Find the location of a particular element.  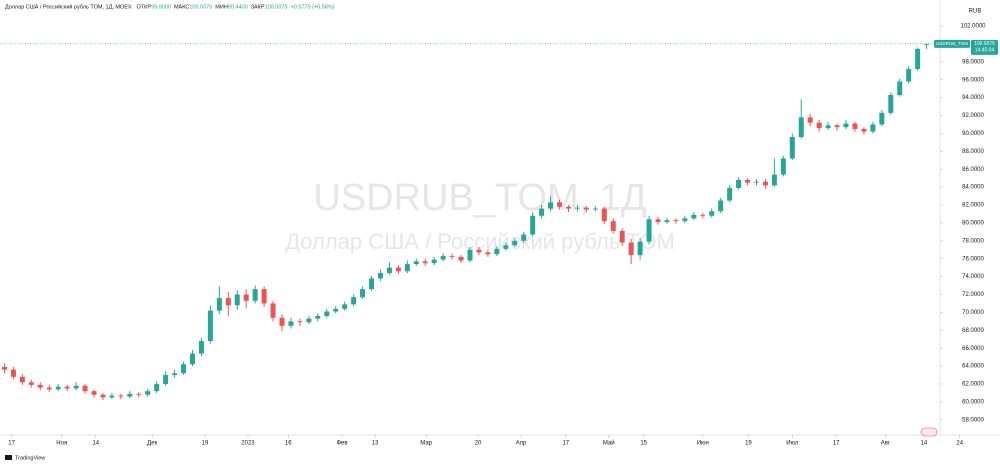

y-tick-label: 74.0000 is located at coordinates (973, 277).